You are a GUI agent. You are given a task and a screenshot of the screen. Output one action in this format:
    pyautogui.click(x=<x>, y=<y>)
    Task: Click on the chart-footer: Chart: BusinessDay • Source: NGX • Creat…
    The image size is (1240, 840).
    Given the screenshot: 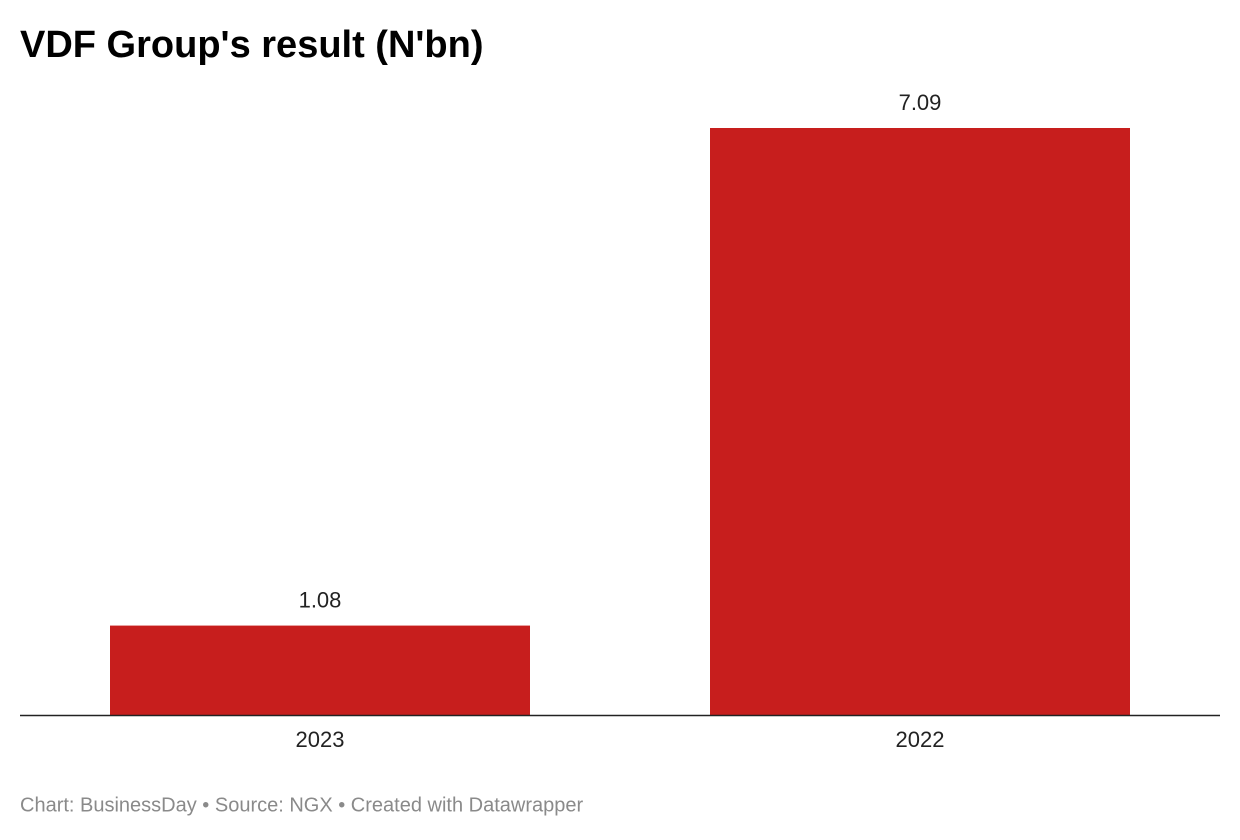 What is the action you would take?
    pyautogui.click(x=301, y=805)
    